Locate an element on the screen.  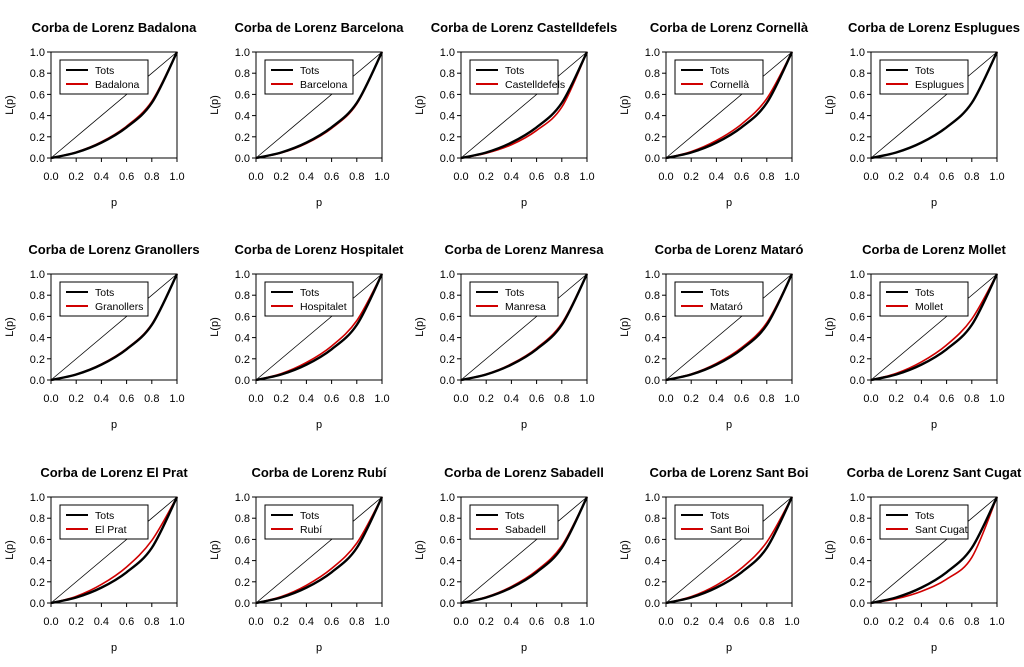
chart-title: Corba de Lorenz Castelldefels is located at coordinates (524, 27).